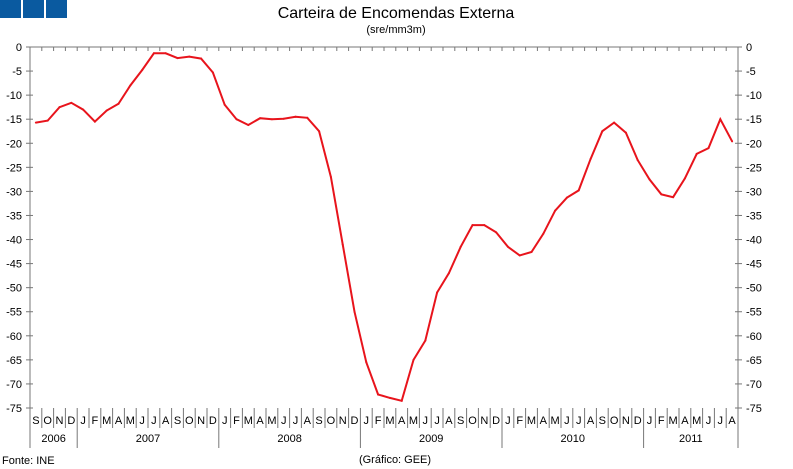 This screenshot has width=793, height=469. What do you see at coordinates (754, 216) in the screenshot?
I see `y-tick-label-right: -35` at bounding box center [754, 216].